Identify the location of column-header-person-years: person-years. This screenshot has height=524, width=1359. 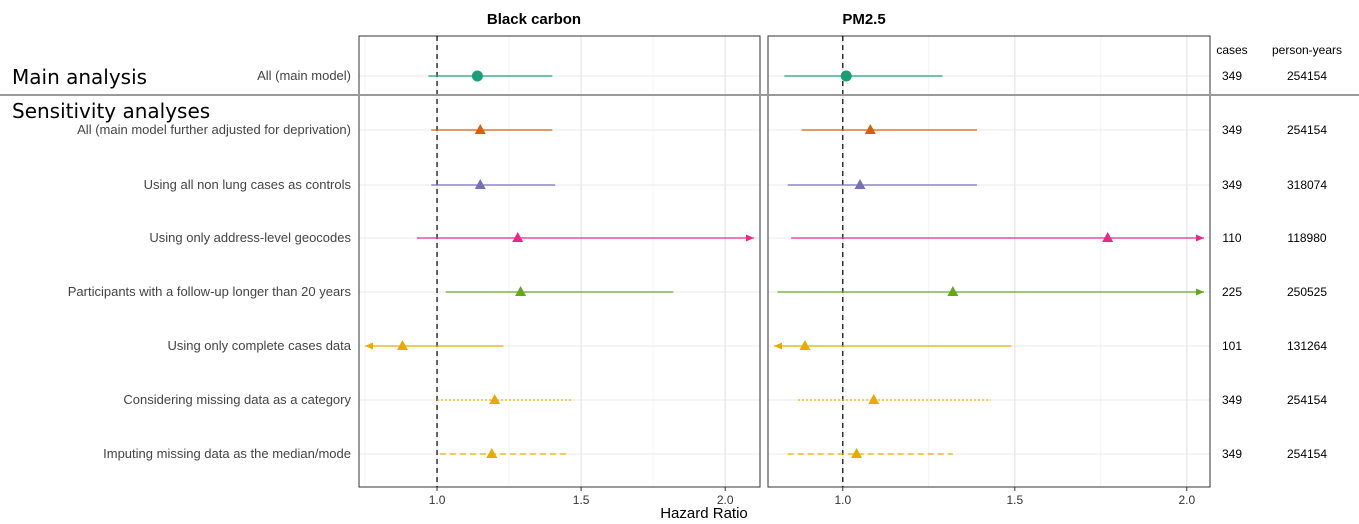
(1307, 50).